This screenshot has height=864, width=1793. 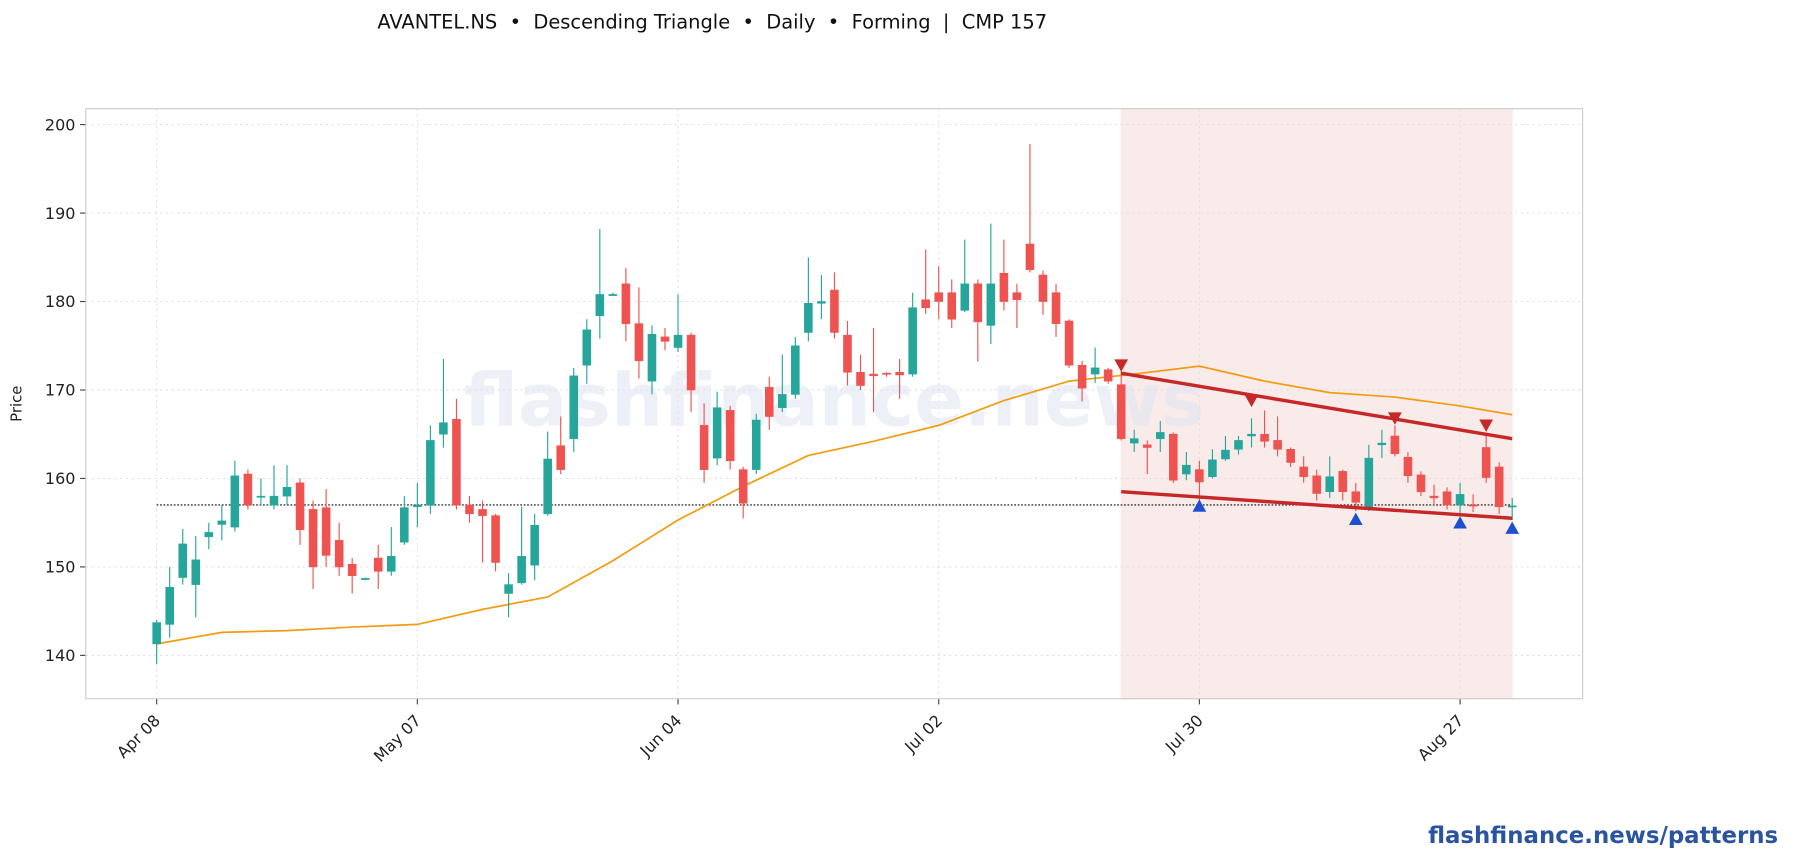 I want to click on y-tick-label: 160, so click(x=60, y=478).